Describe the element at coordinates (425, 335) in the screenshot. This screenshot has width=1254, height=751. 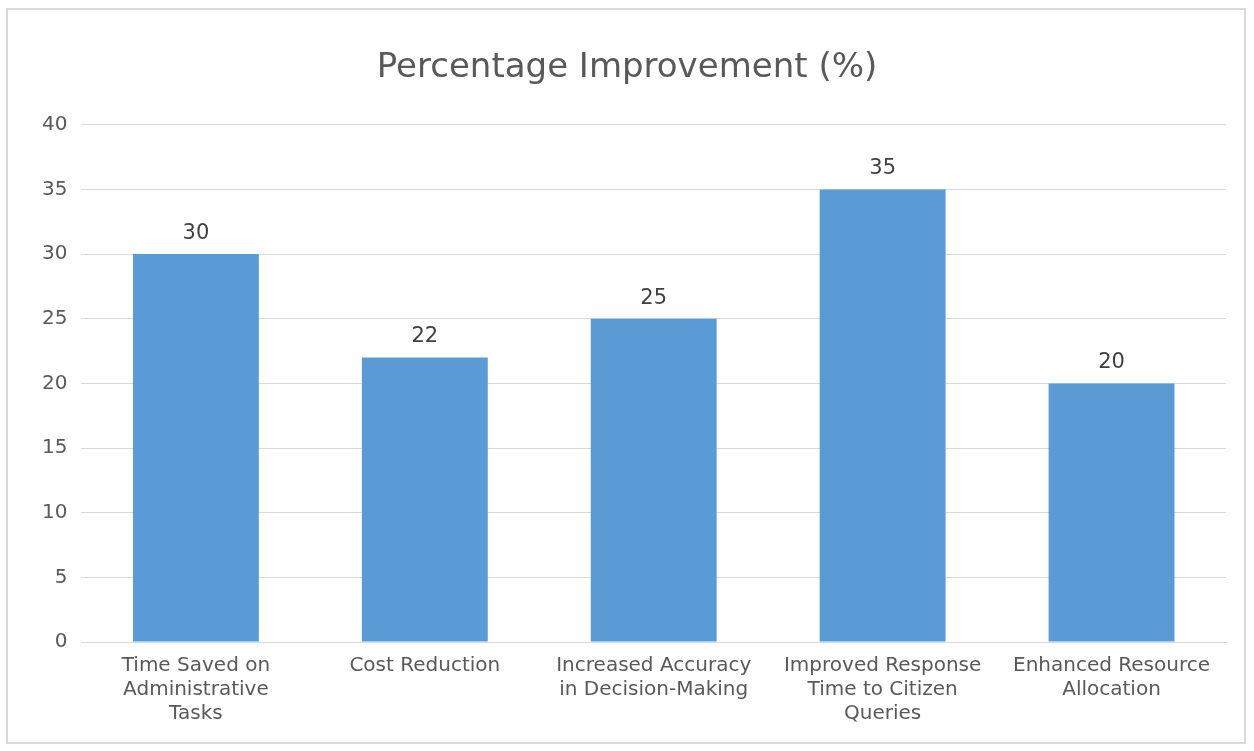
I see `data-label: 22` at that location.